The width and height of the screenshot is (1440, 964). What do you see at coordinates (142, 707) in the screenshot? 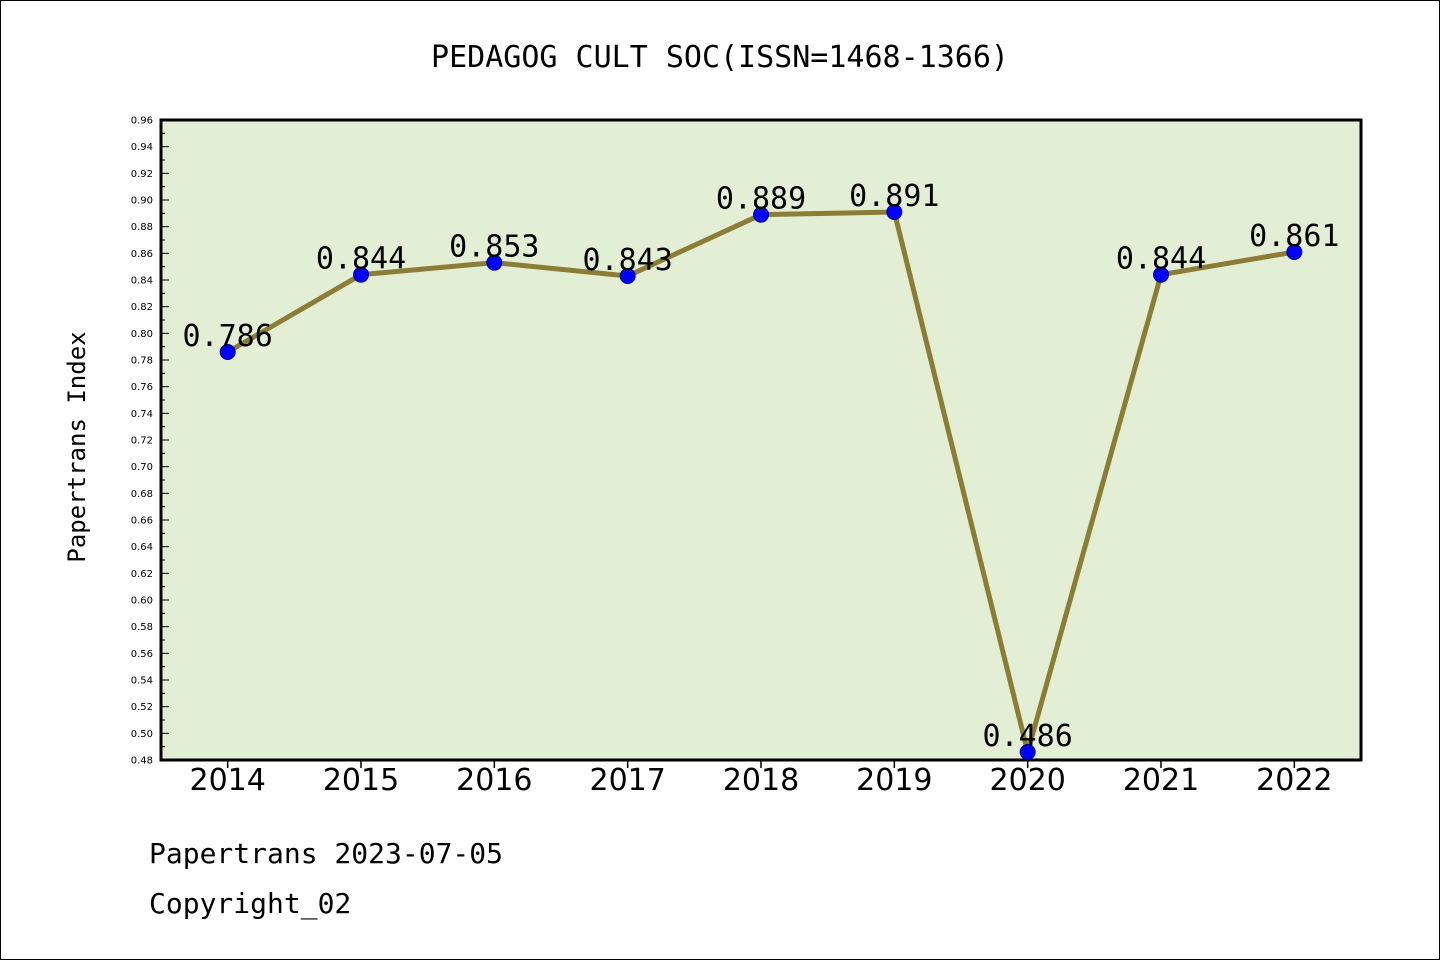
I see `y-tick-label: 0.52` at bounding box center [142, 707].